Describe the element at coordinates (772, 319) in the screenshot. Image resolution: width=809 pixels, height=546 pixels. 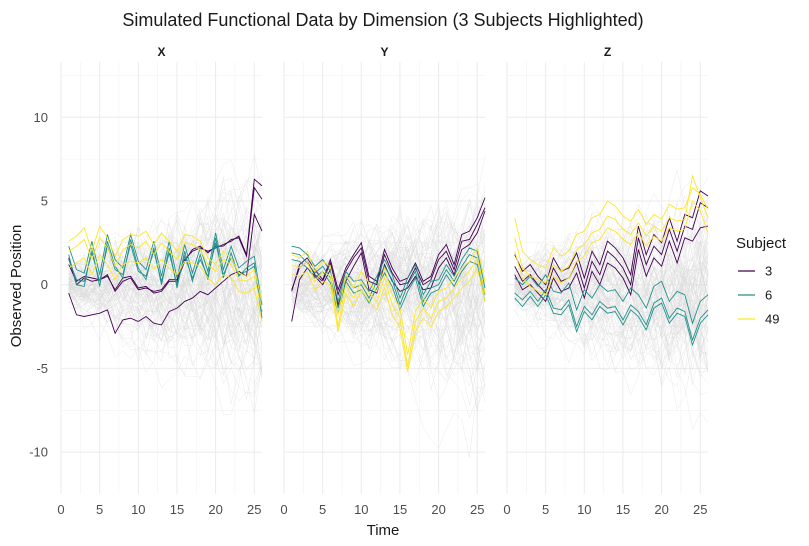
I see `legend-label-49: 49` at that location.